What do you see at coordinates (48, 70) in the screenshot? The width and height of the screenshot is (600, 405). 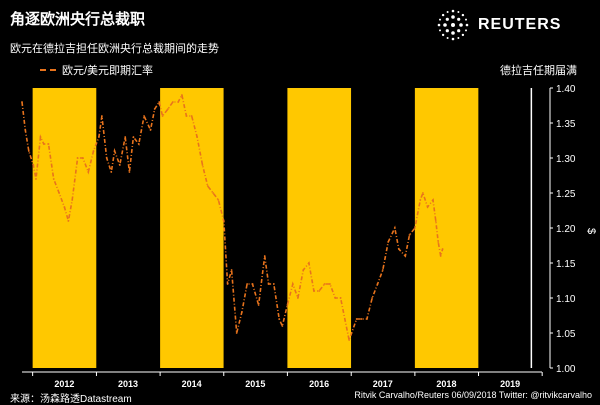 I see `legend-swatch-line` at bounding box center [48, 70].